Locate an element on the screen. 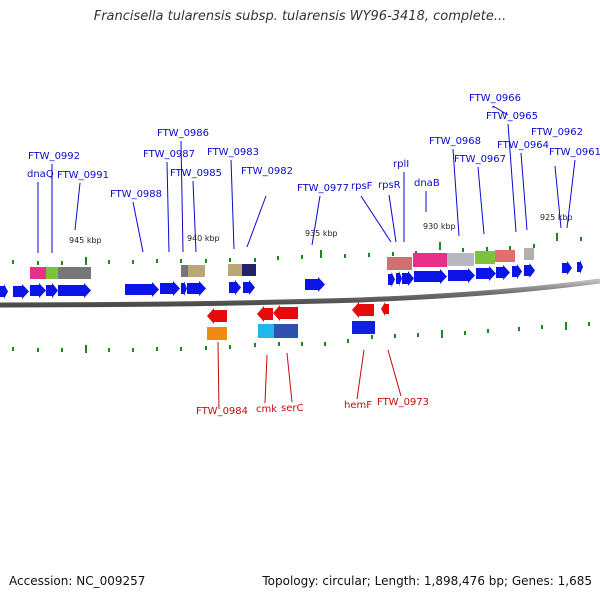 The width and height of the screenshot is (600, 600). gene-label: FTW_0987 is located at coordinates (169, 154).